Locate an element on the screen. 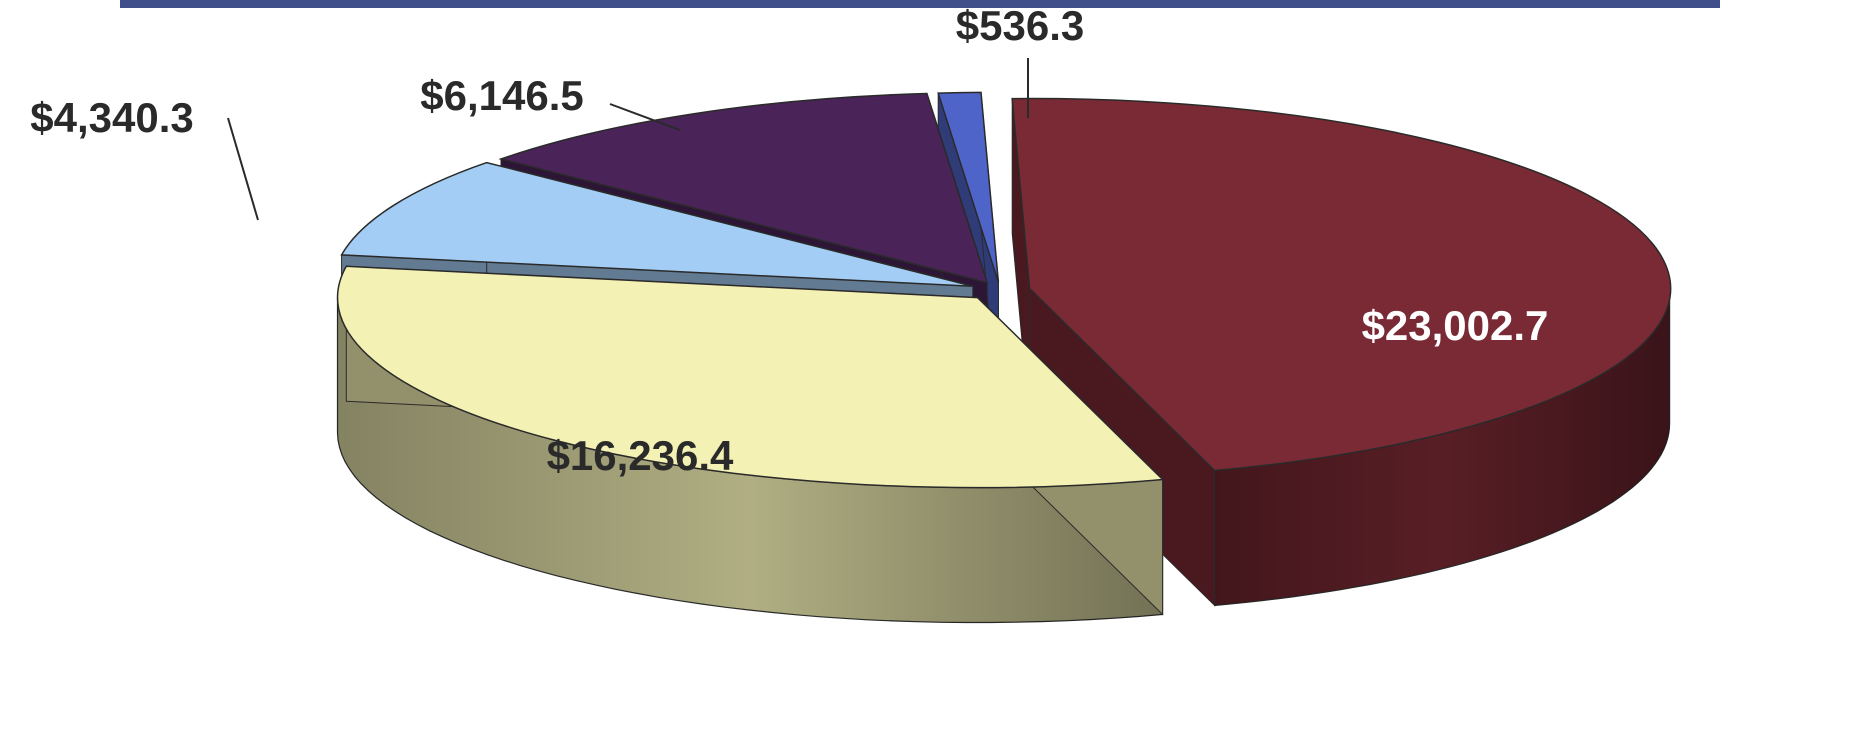 Image resolution: width=1867 pixels, height=739 pixels. data-label-1: $23,002.7 is located at coordinates (1455, 325).